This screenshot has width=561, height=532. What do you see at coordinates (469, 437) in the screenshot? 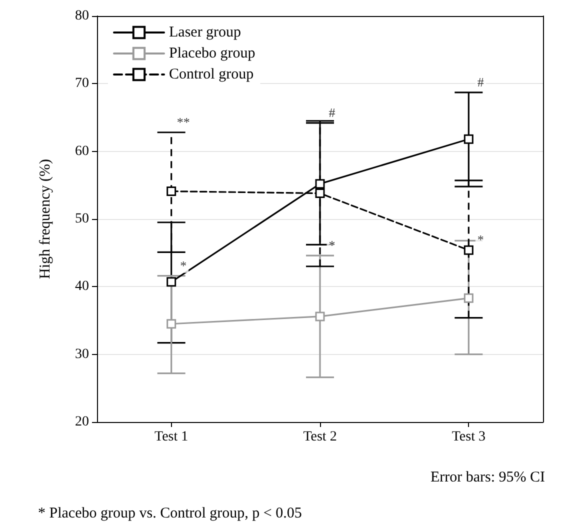
I see `x-tick-label: Test 3` at bounding box center [469, 437].